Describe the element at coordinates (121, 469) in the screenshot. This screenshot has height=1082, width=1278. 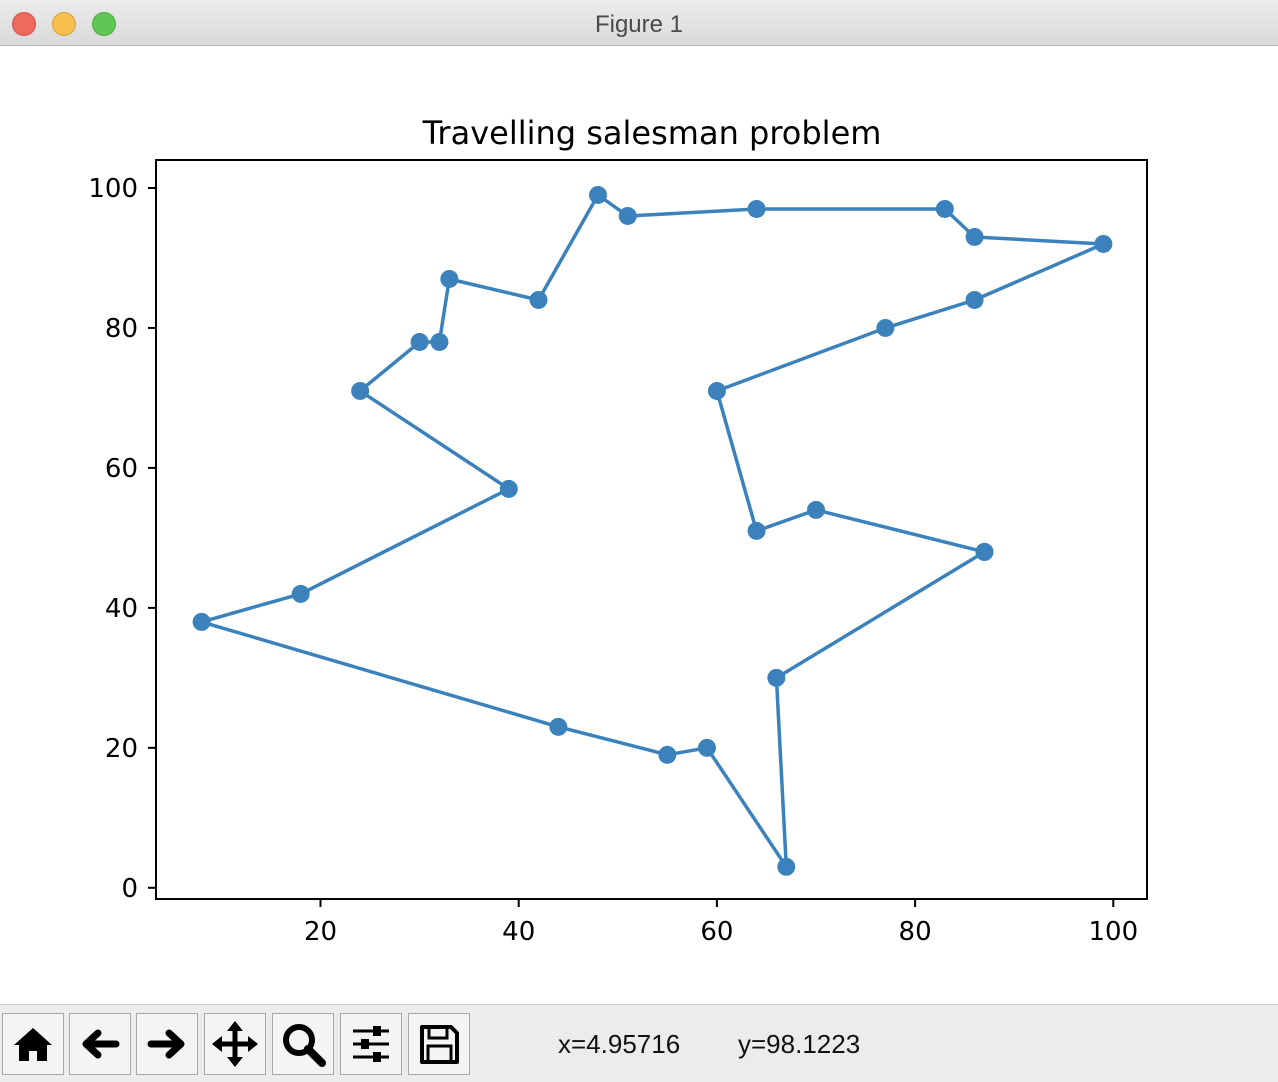
I see `y-tick-label: 60` at that location.